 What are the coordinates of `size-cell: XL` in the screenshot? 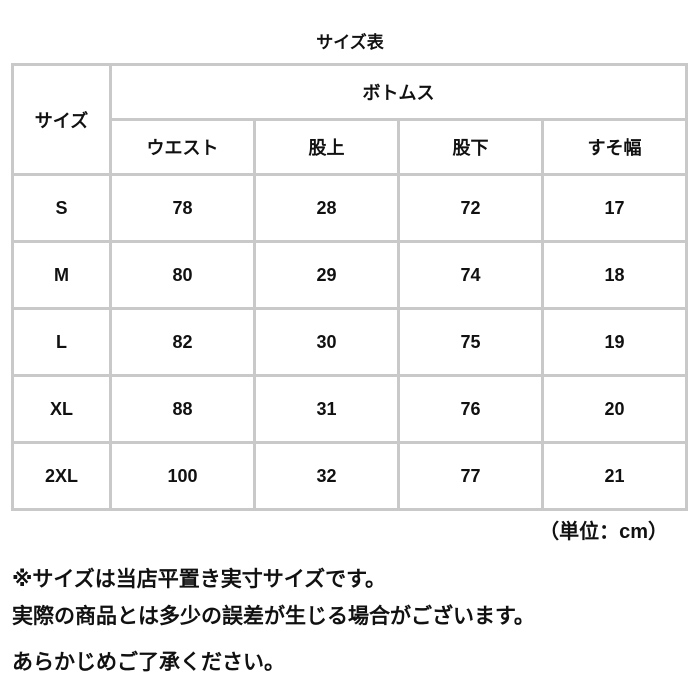 It's located at (61, 409).